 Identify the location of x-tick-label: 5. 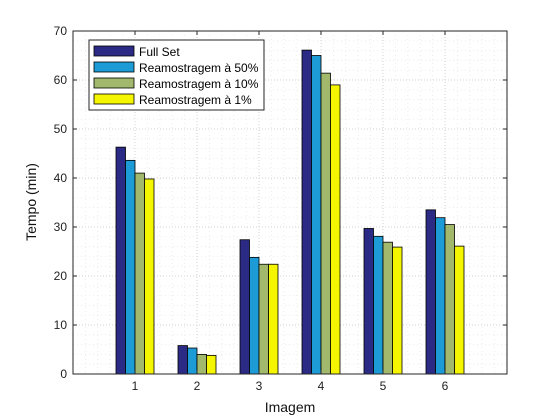
(383, 386).